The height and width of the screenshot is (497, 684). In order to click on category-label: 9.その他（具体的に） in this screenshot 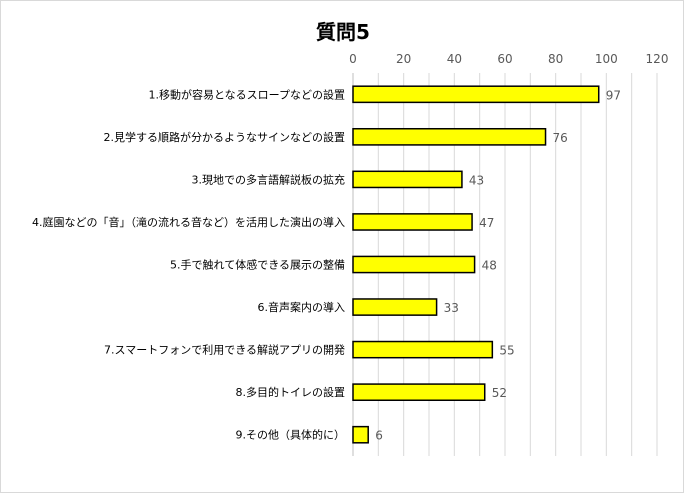, I will do `click(291, 435)`.